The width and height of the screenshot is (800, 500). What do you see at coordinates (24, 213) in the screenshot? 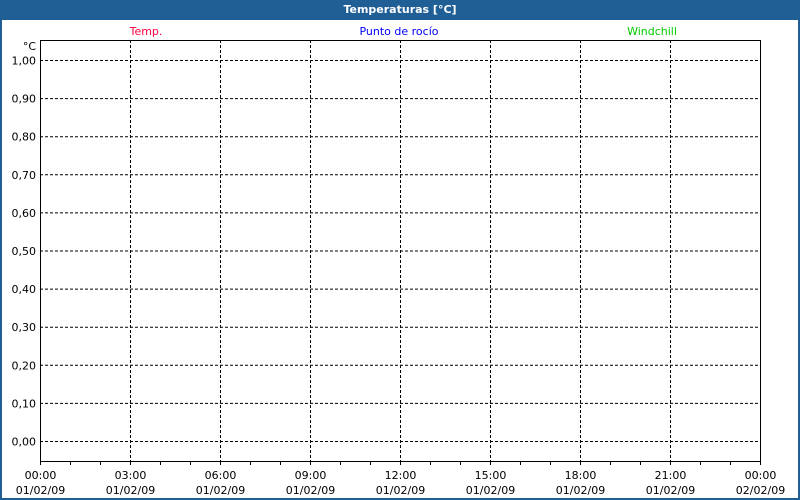
I see `y-tick-label: 0,60` at bounding box center [24, 213].